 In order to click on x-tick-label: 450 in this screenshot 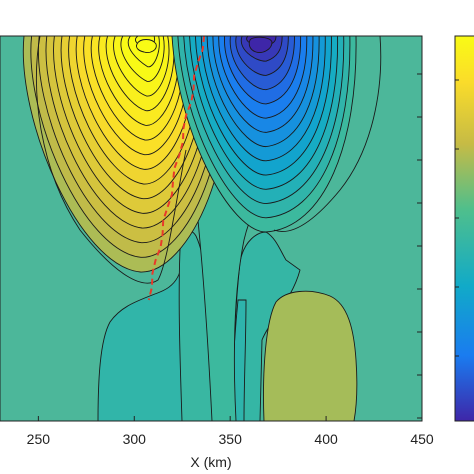, I will do `click(422, 439)`.